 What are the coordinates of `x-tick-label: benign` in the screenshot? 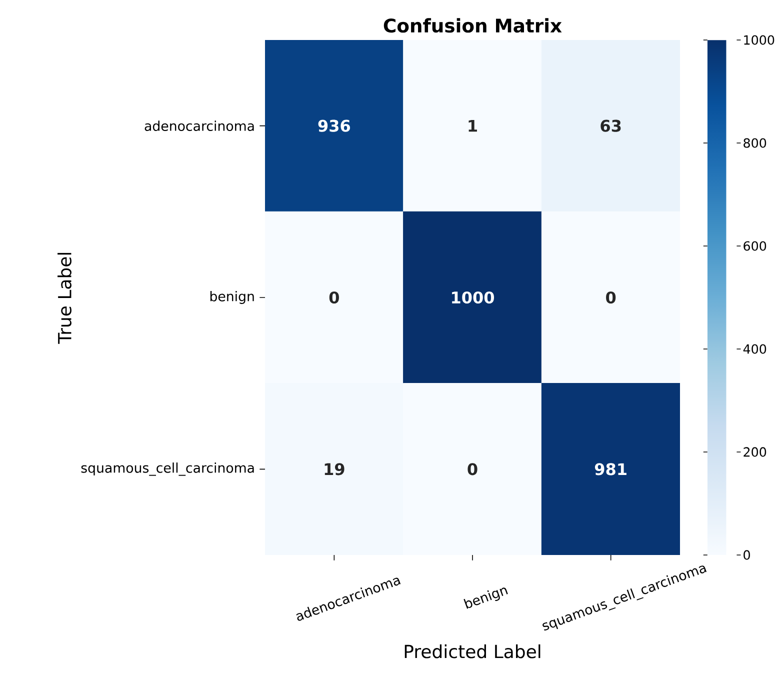 It's located at (486, 598).